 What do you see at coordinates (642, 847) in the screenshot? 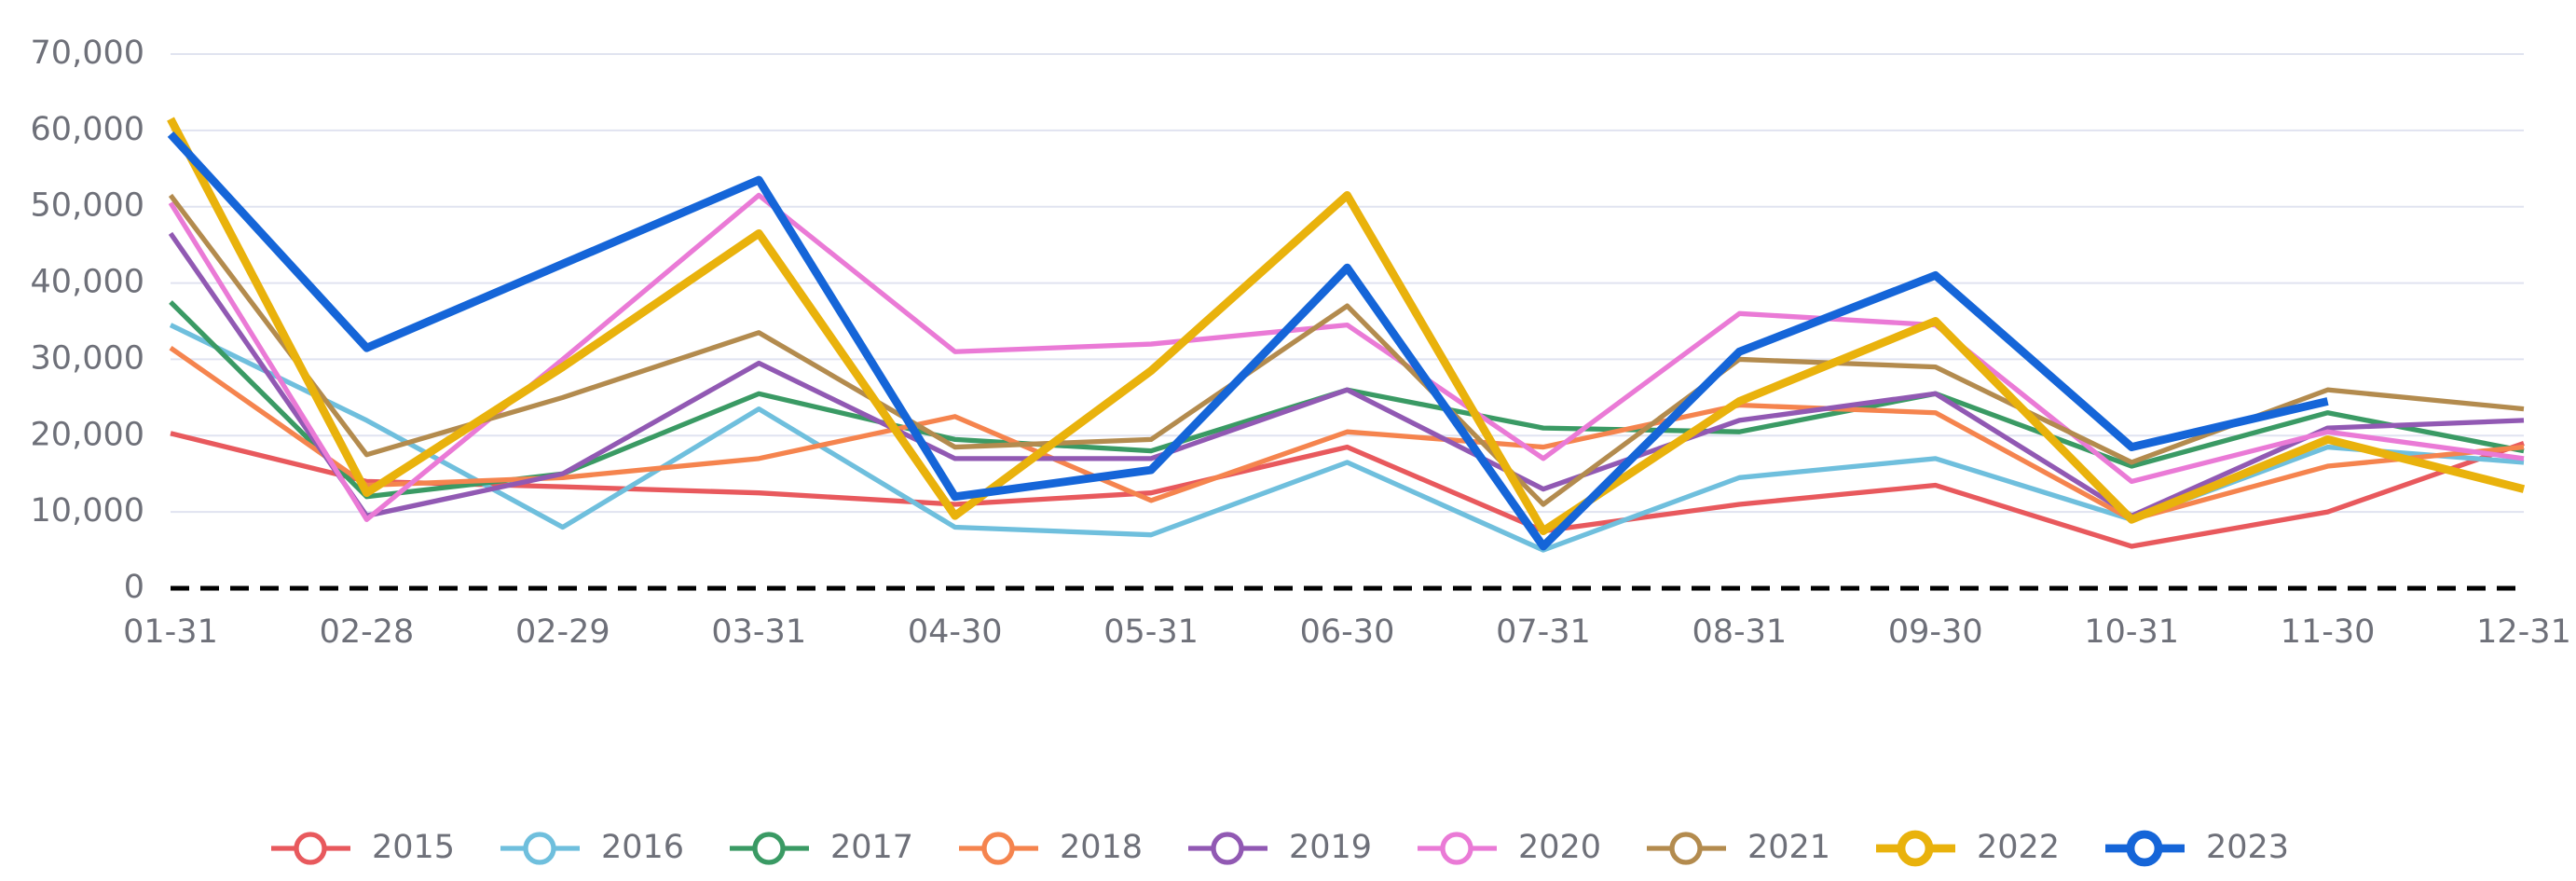
I see `legend-label: 2016` at bounding box center [642, 847].